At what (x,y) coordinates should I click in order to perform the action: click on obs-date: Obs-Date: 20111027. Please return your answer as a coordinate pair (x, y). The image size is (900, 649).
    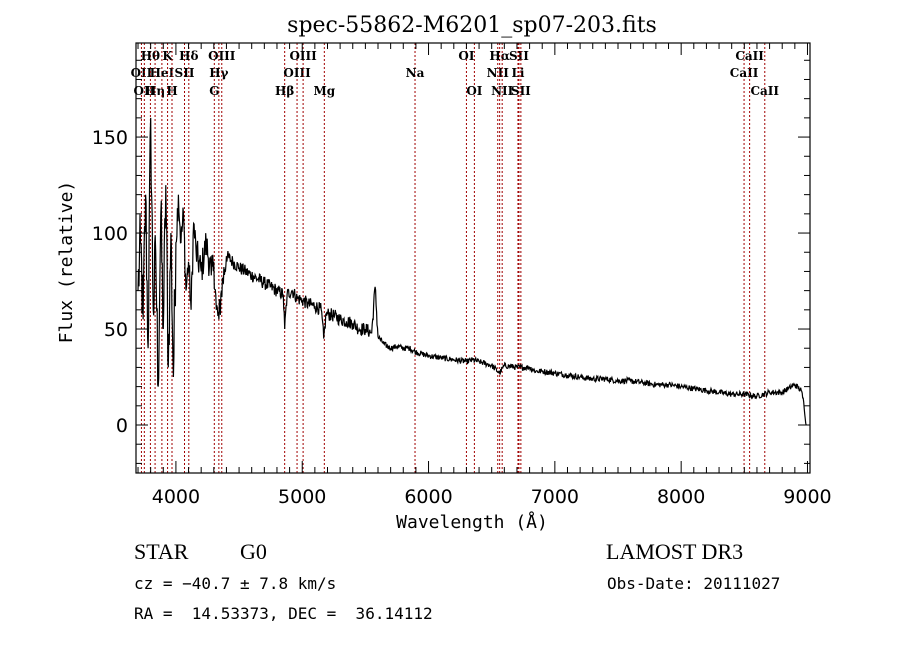
    Looking at the image, I should click on (694, 583).